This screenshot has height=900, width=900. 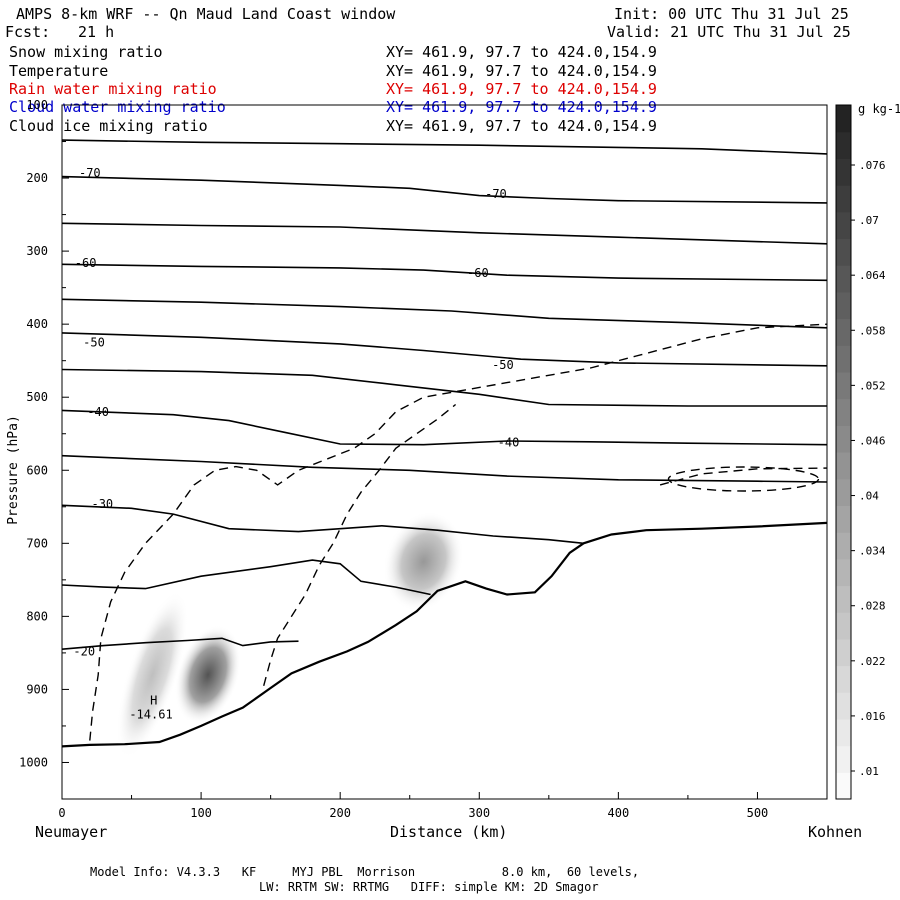 I want to click on isotherm-label: -60, so click(x=86, y=263).